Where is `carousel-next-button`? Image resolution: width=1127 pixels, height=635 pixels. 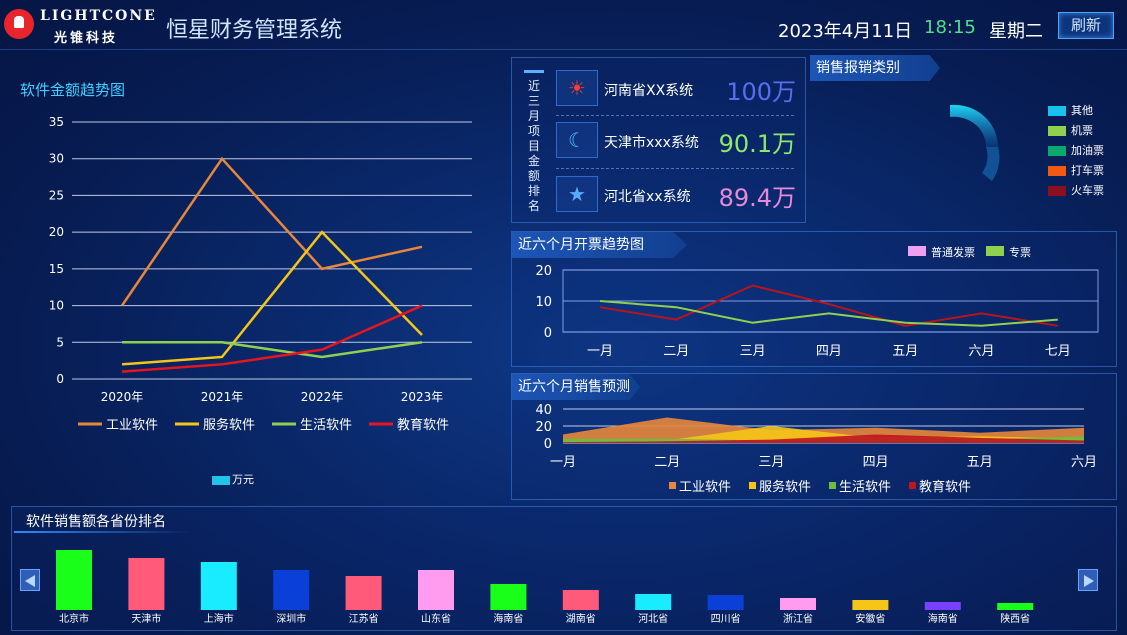 carousel-next-button is located at coordinates (1088, 580).